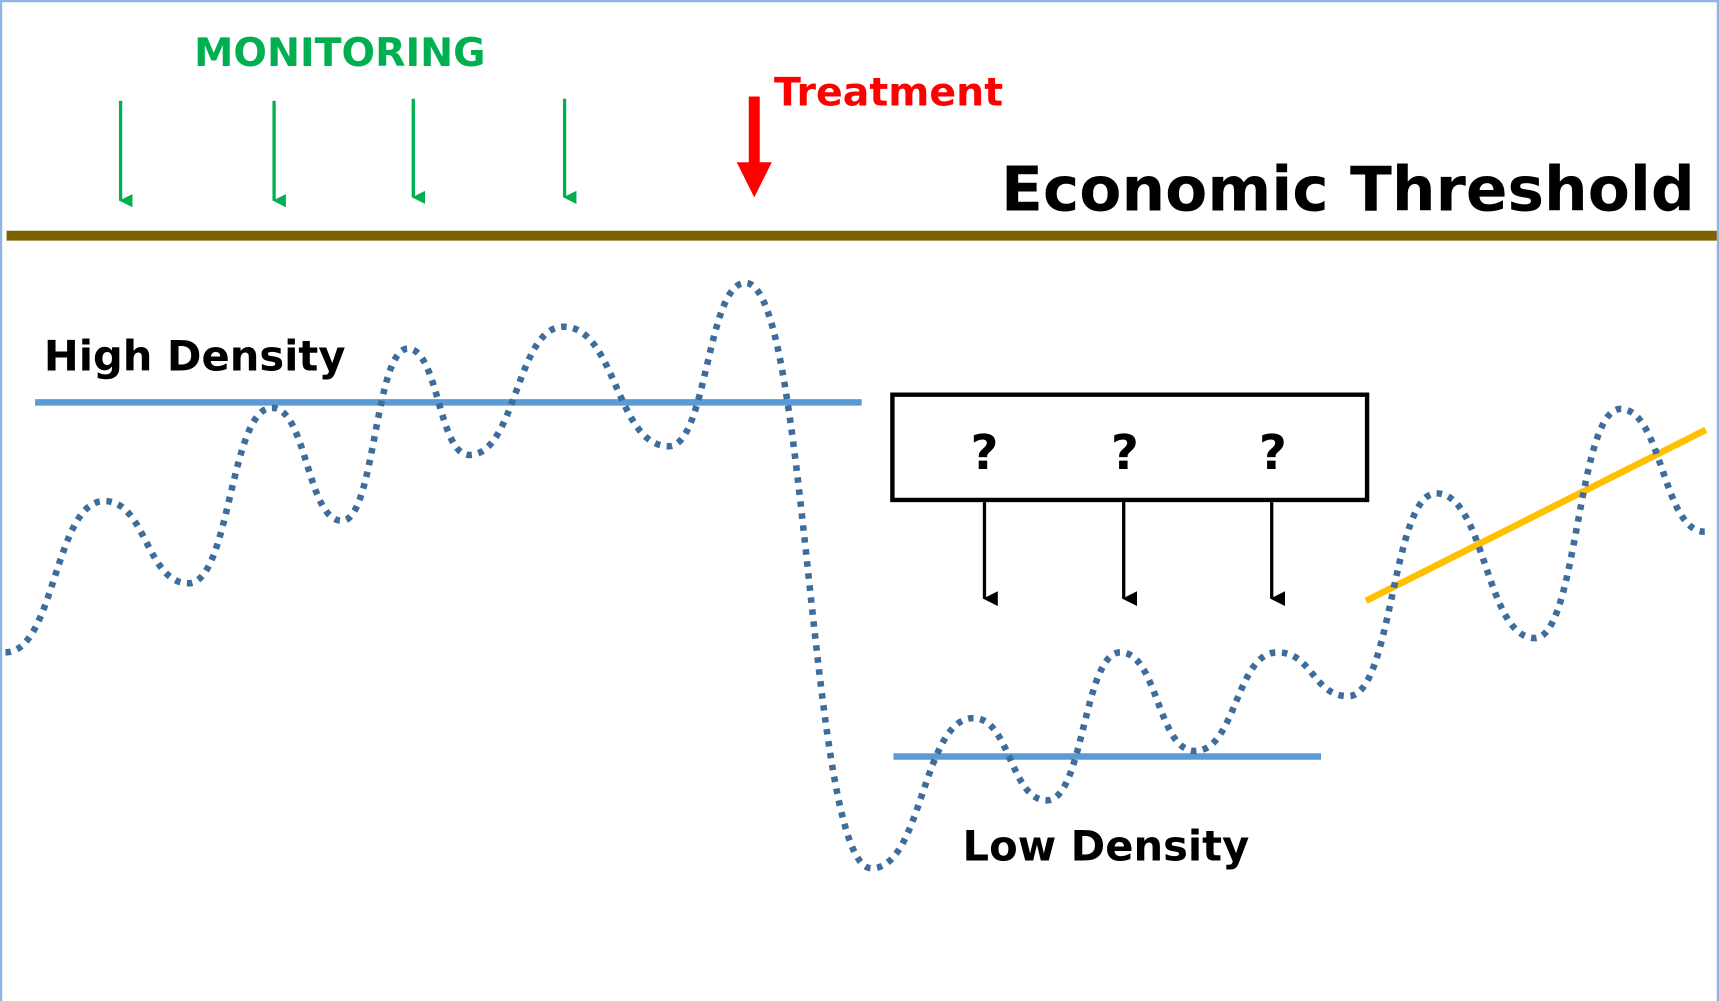 The height and width of the screenshot is (1001, 1719). What do you see at coordinates (339, 53) in the screenshot?
I see `monitoring-label: MONITORING` at bounding box center [339, 53].